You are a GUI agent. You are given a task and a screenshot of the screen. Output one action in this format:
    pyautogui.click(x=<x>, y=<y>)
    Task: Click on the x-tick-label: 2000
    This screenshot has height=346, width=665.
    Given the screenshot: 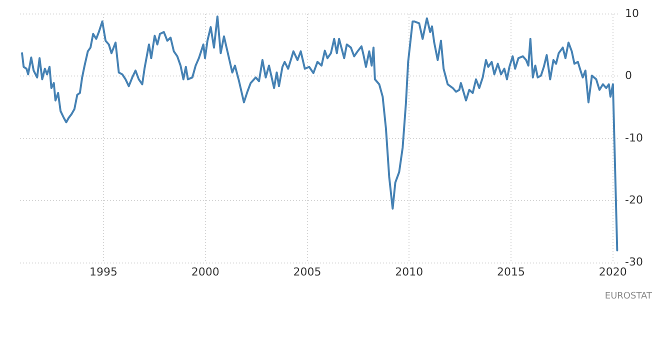 What is the action you would take?
    pyautogui.click(x=205, y=271)
    